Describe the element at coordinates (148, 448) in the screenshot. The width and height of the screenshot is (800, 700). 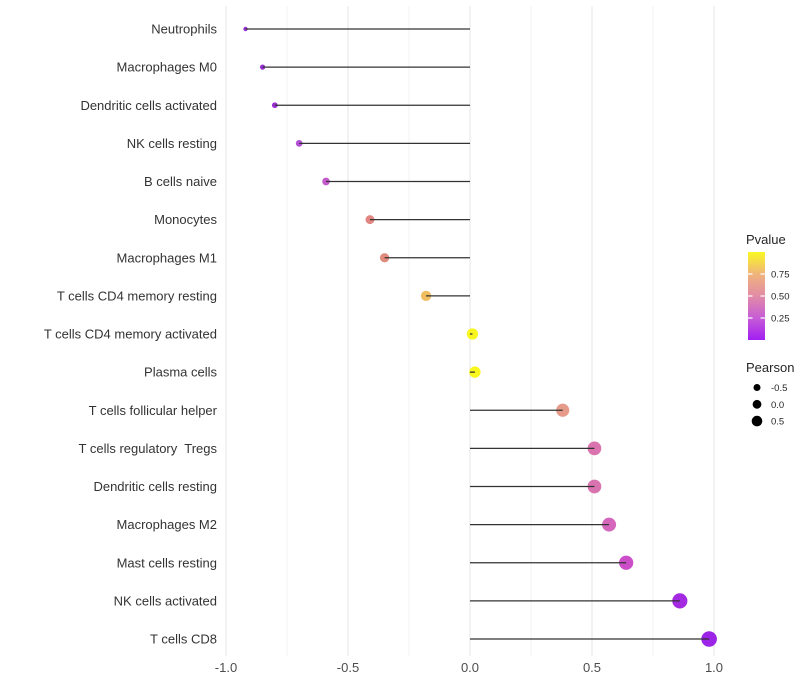
I see `row-label: T cells regulatory Tregs` at that location.